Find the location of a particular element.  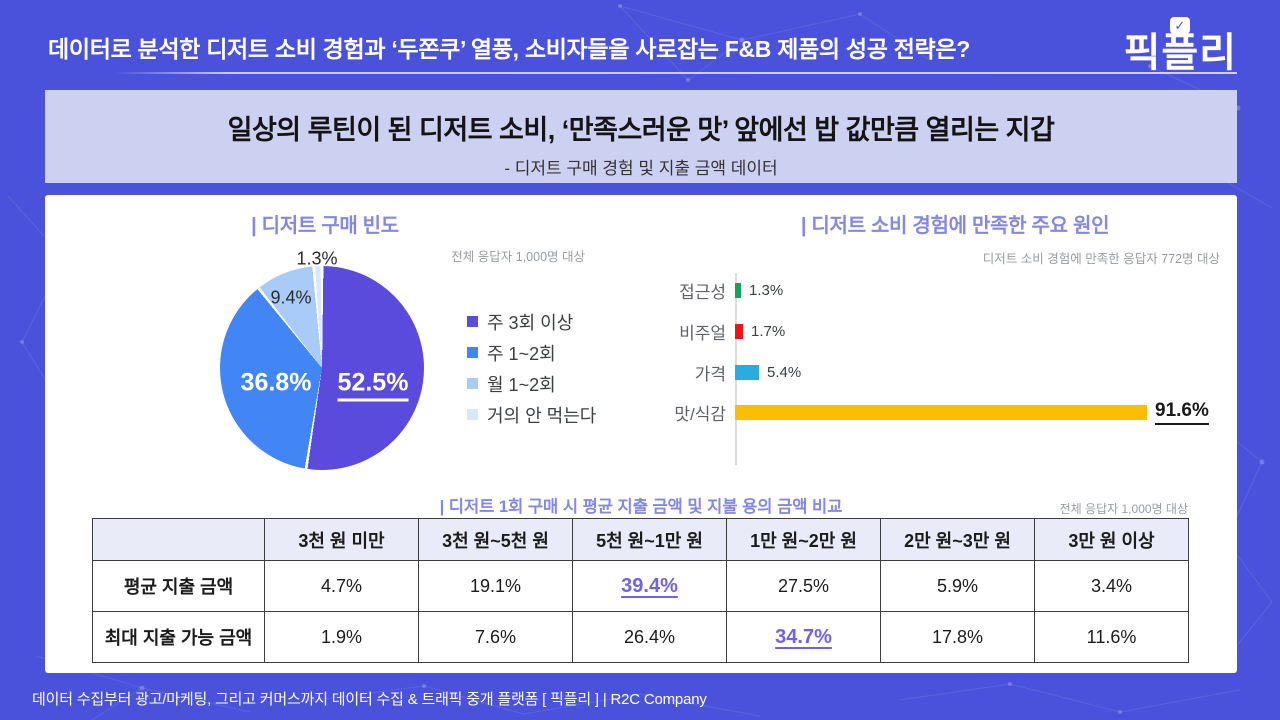

col-header: 3천 원~5천 원 is located at coordinates (495, 539).